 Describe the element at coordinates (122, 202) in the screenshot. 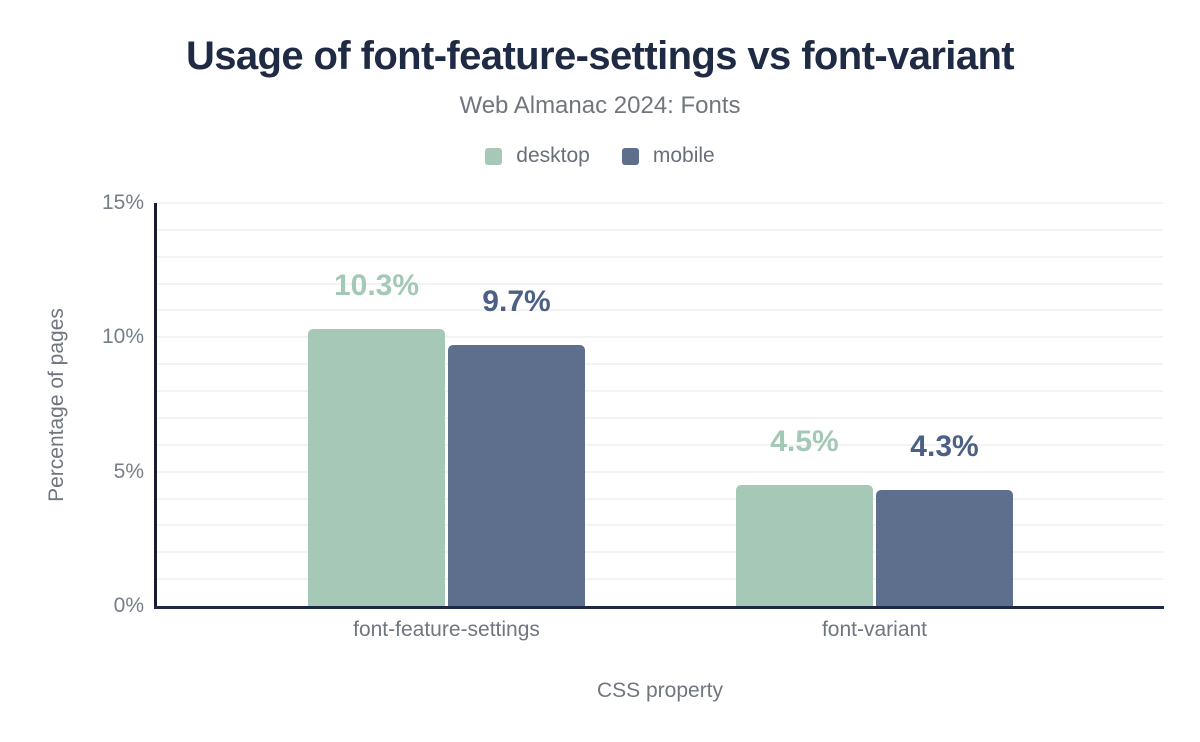

I see `y-tick-label: 15%` at that location.